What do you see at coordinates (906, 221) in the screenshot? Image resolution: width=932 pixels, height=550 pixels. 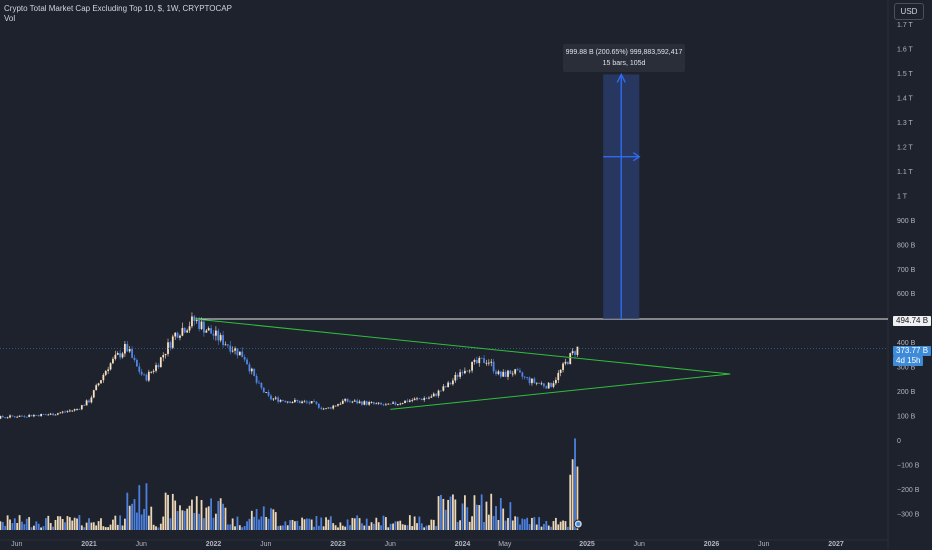 I see `price-tick-label: 900 B` at bounding box center [906, 221].